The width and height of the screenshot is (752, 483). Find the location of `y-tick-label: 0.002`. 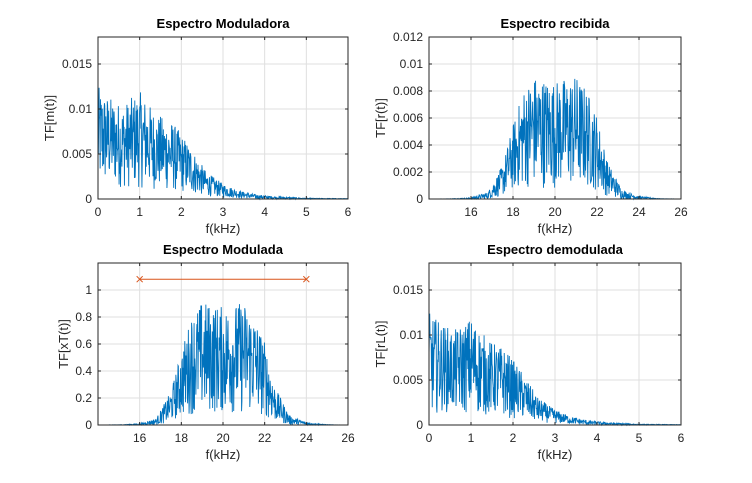

y-tick-label: 0.002 is located at coordinates (408, 172).